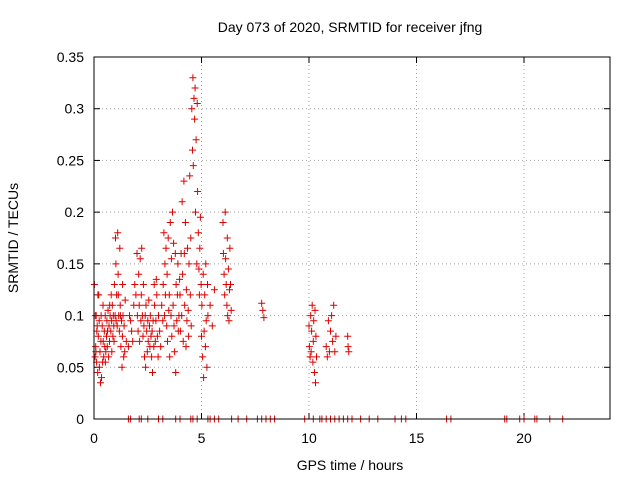  I want to click on y-tick-label: 0.15, so click(70, 264).